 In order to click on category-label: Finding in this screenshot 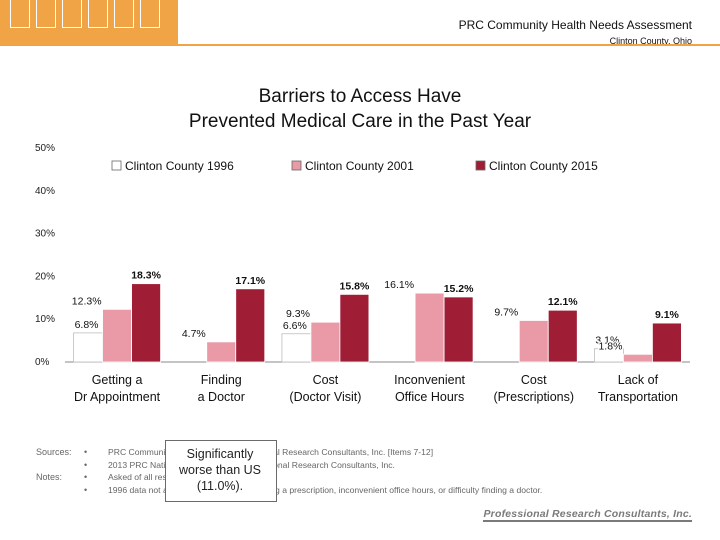, I will do `click(221, 380)`.